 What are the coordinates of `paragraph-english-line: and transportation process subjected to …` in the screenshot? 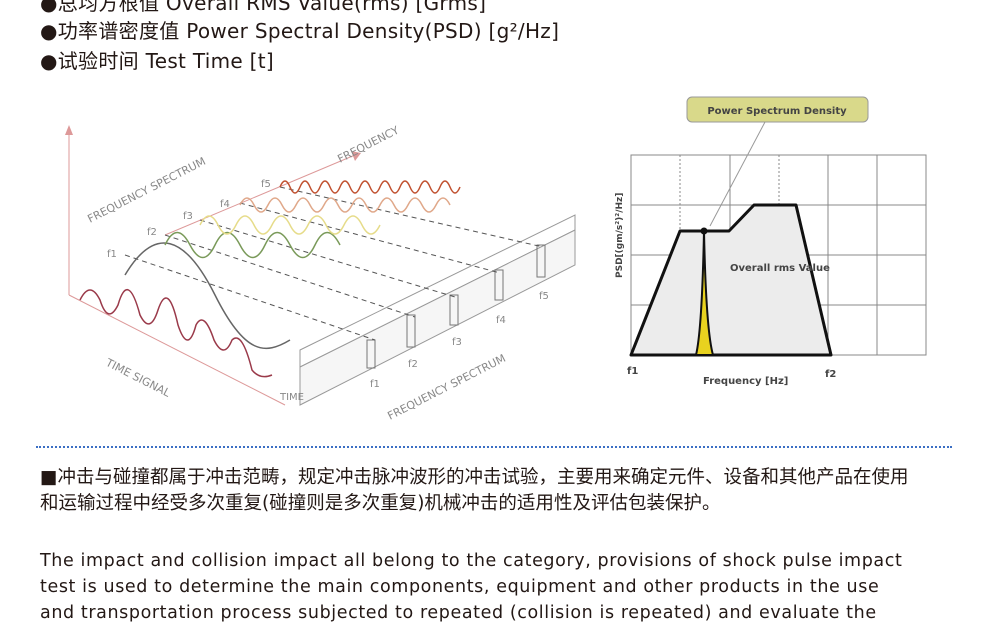 It's located at (458, 613).